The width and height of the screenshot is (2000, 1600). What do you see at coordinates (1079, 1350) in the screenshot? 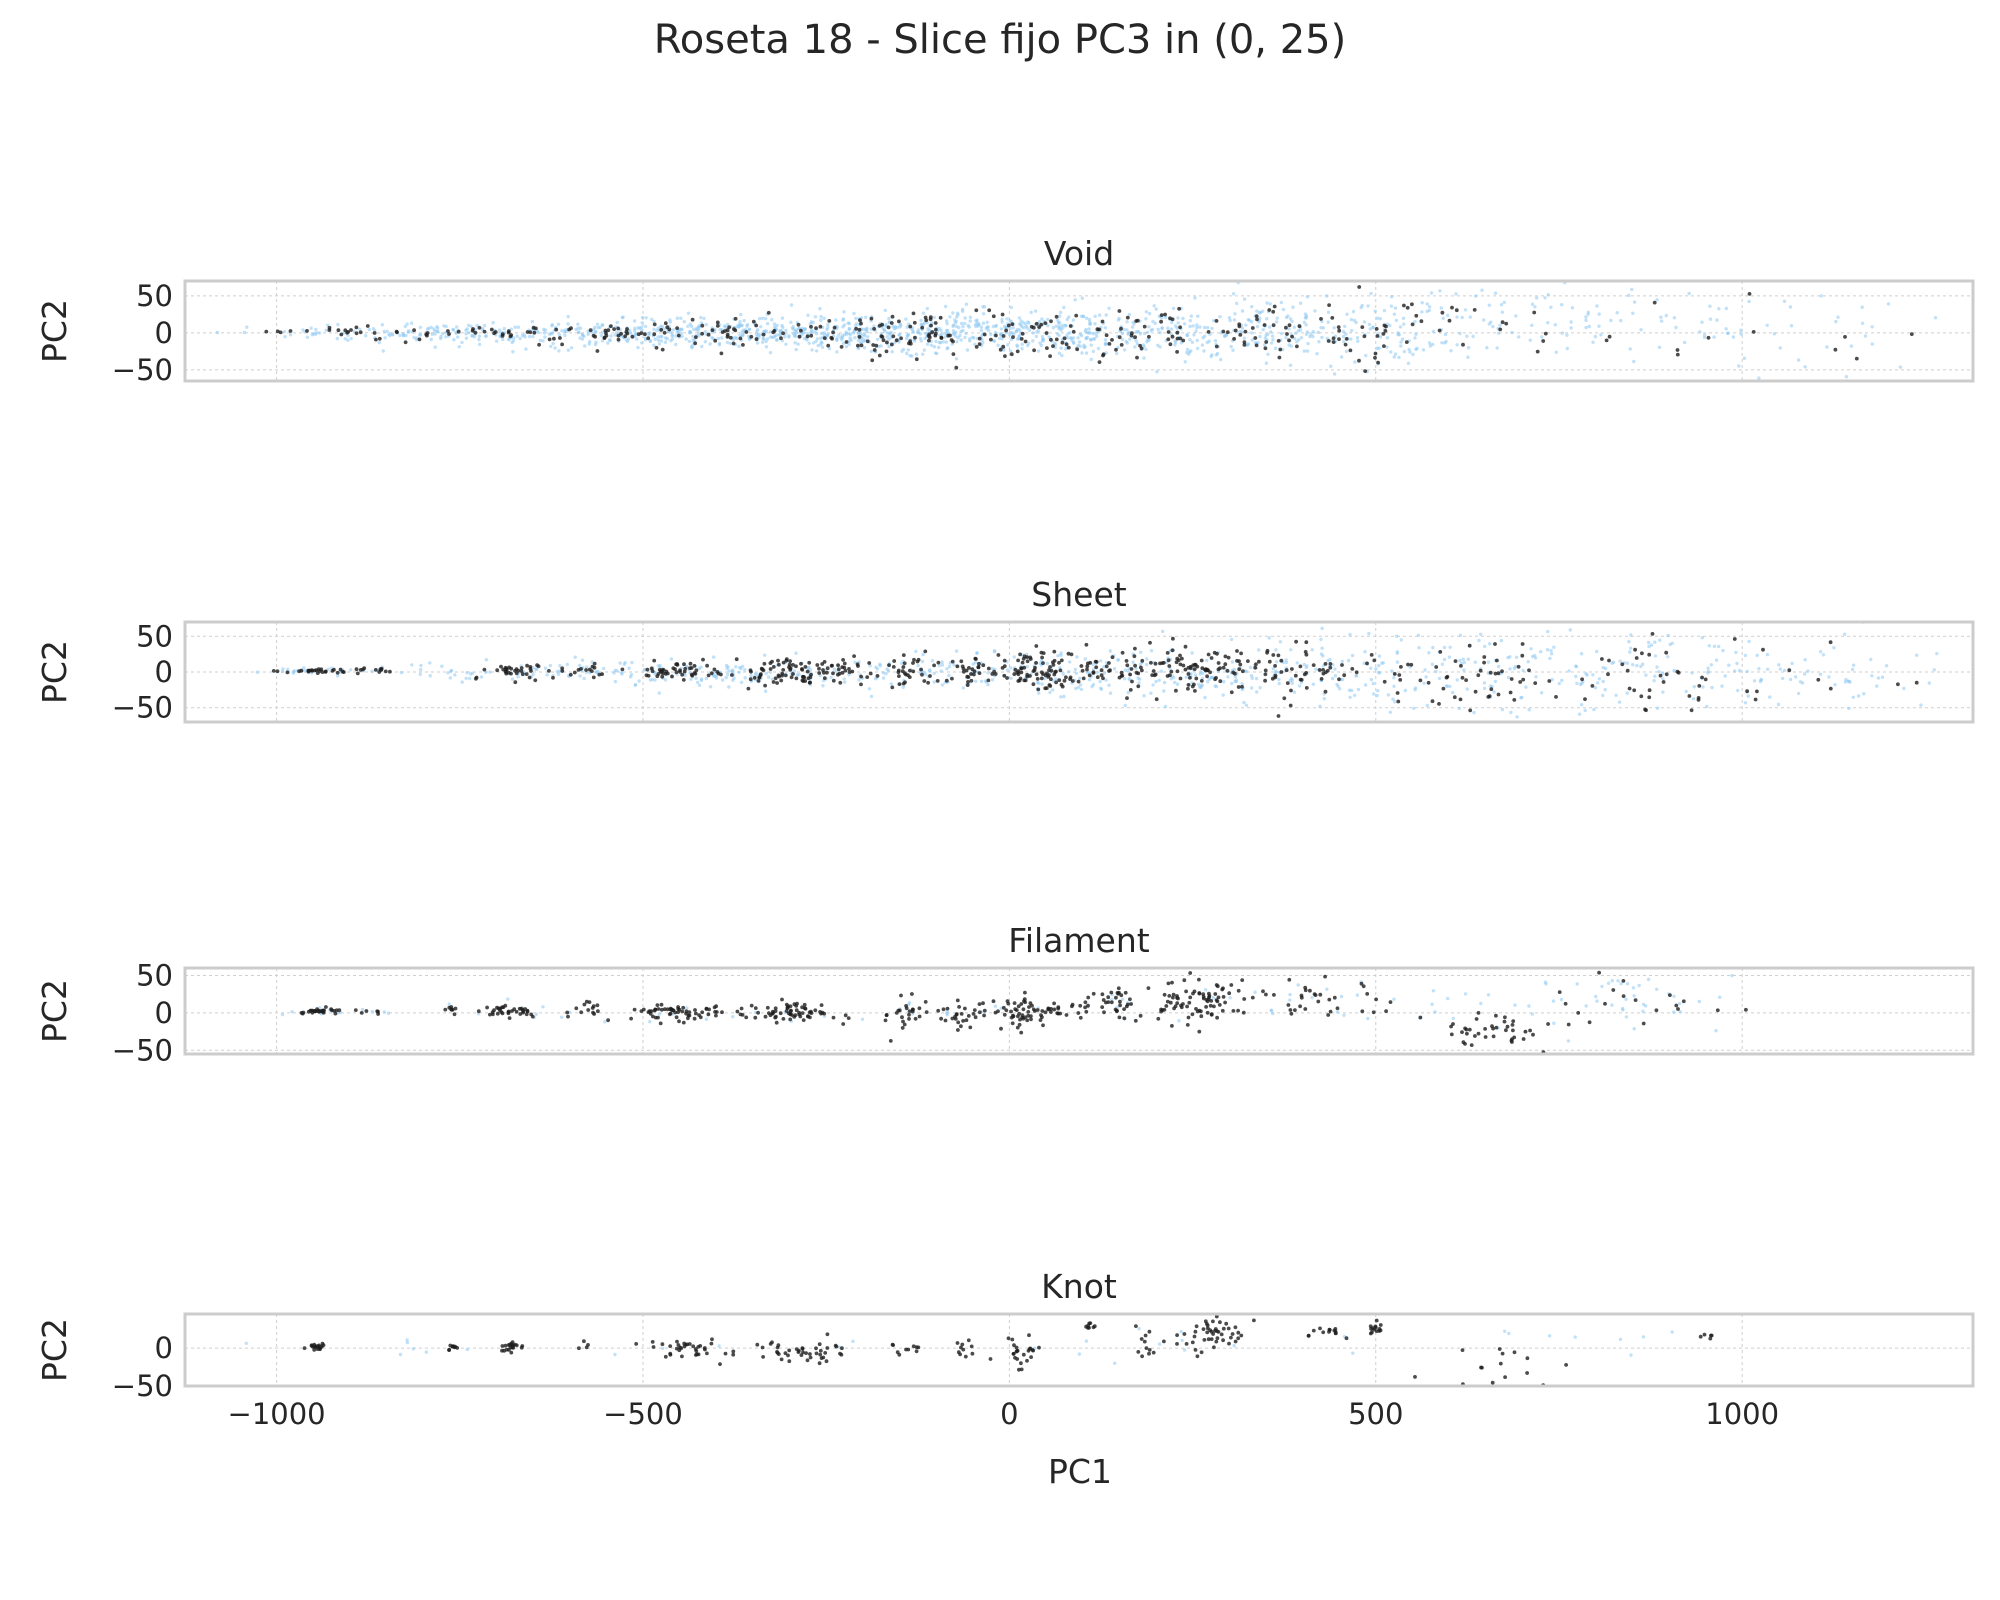
I see `axes-frame` at bounding box center [1079, 1350].